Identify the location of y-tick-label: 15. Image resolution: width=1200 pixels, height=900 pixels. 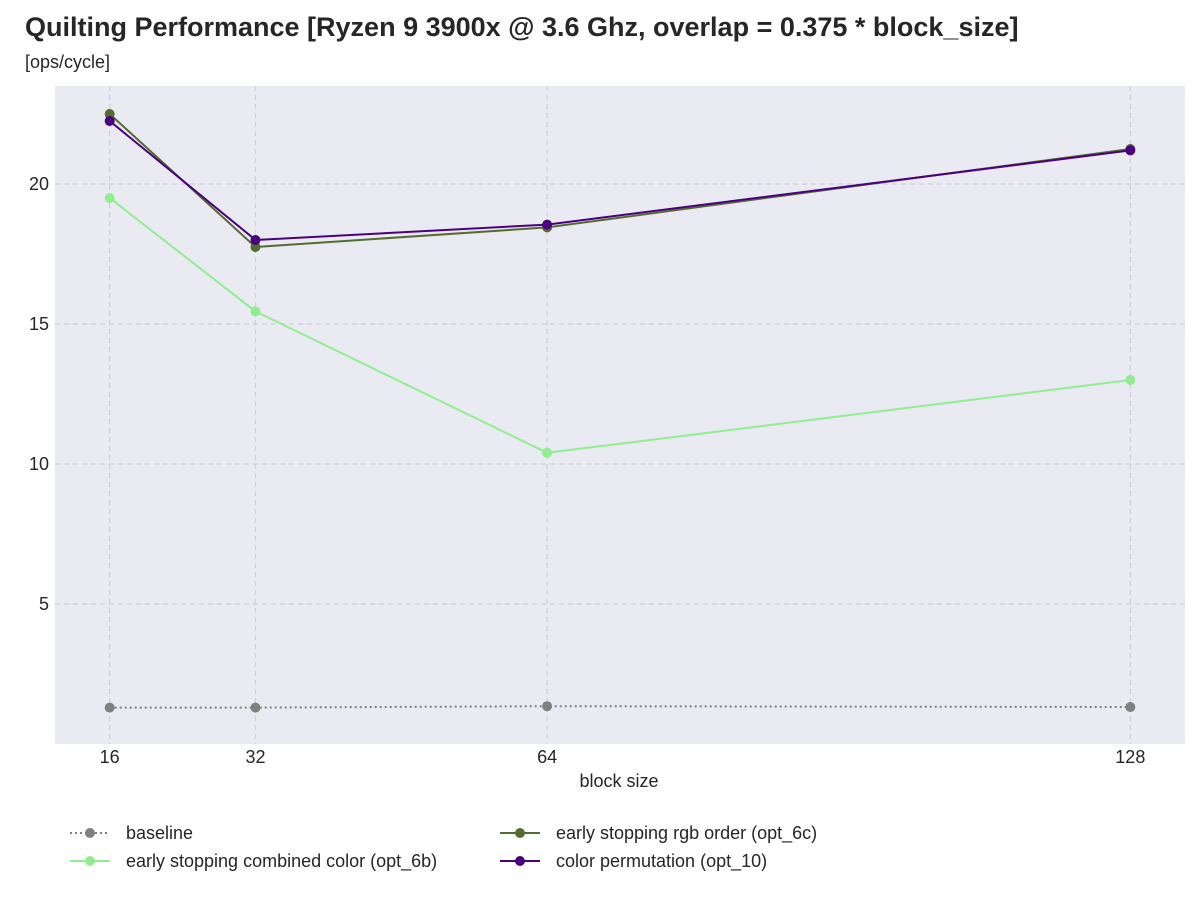
(39, 324).